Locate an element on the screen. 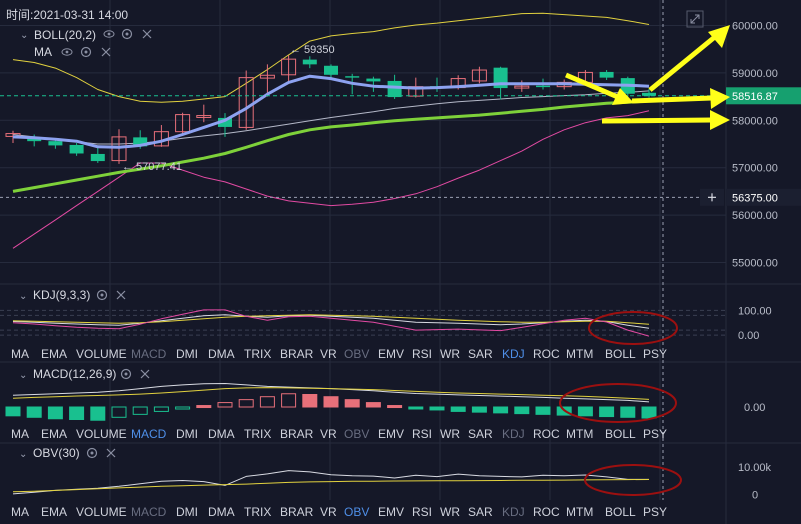  price-tick-label: 57000.00 is located at coordinates (755, 169).